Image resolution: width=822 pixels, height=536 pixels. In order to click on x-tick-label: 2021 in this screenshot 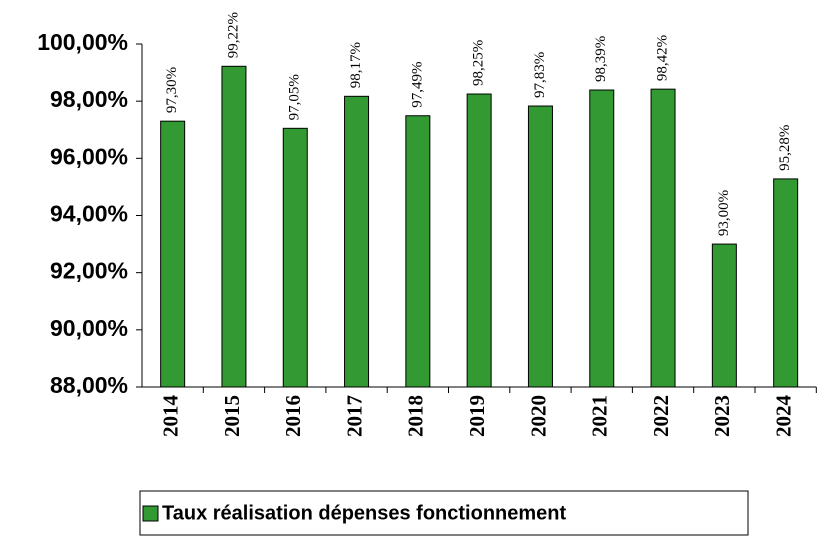, I will do `click(600, 416)`.